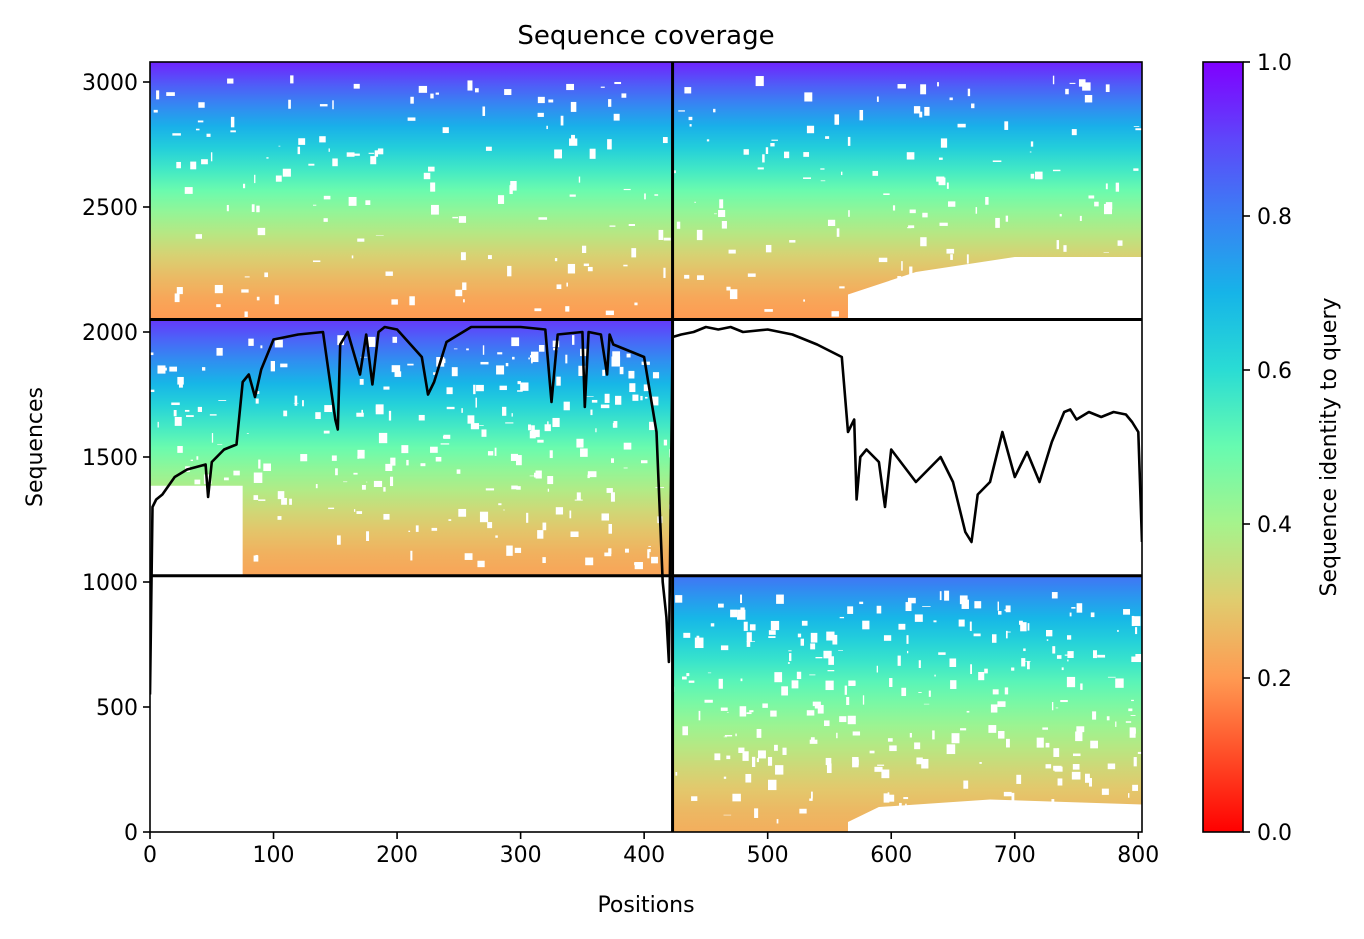 This screenshot has height=939, width=1364. Describe the element at coordinates (110, 583) in the screenshot. I see `y-tick-label: 1000` at that location.